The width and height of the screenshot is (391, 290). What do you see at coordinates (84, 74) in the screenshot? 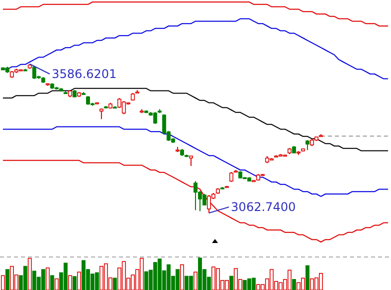
I see `annotation: 3586.6201` at bounding box center [84, 74].